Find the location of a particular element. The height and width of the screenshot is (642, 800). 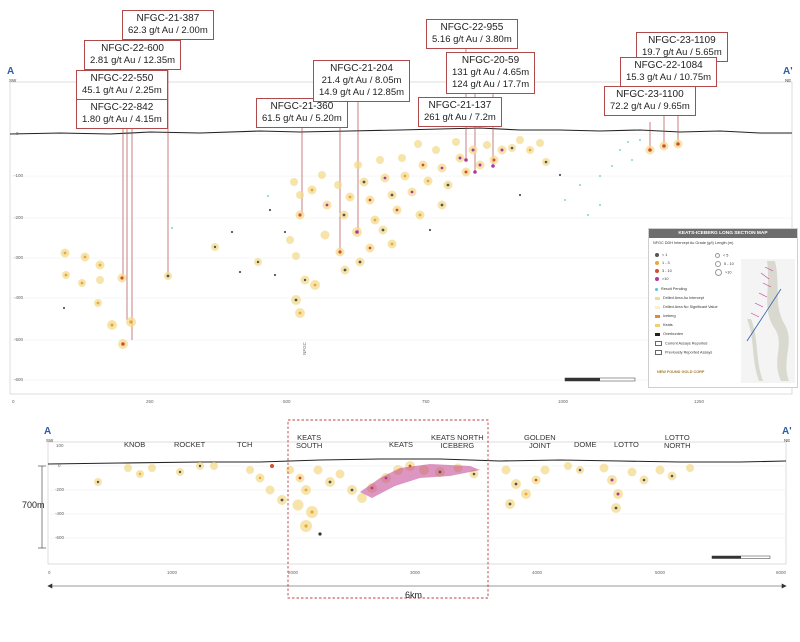

lower-end-dir: NE is located at coordinates (787, 440).